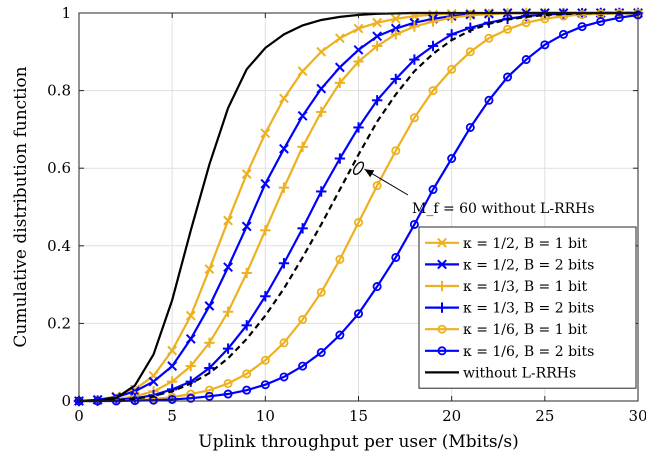 The width and height of the screenshot is (646, 455). What do you see at coordinates (21, 206) in the screenshot?
I see `y-axis-label: Cumulative distribution function` at bounding box center [21, 206].